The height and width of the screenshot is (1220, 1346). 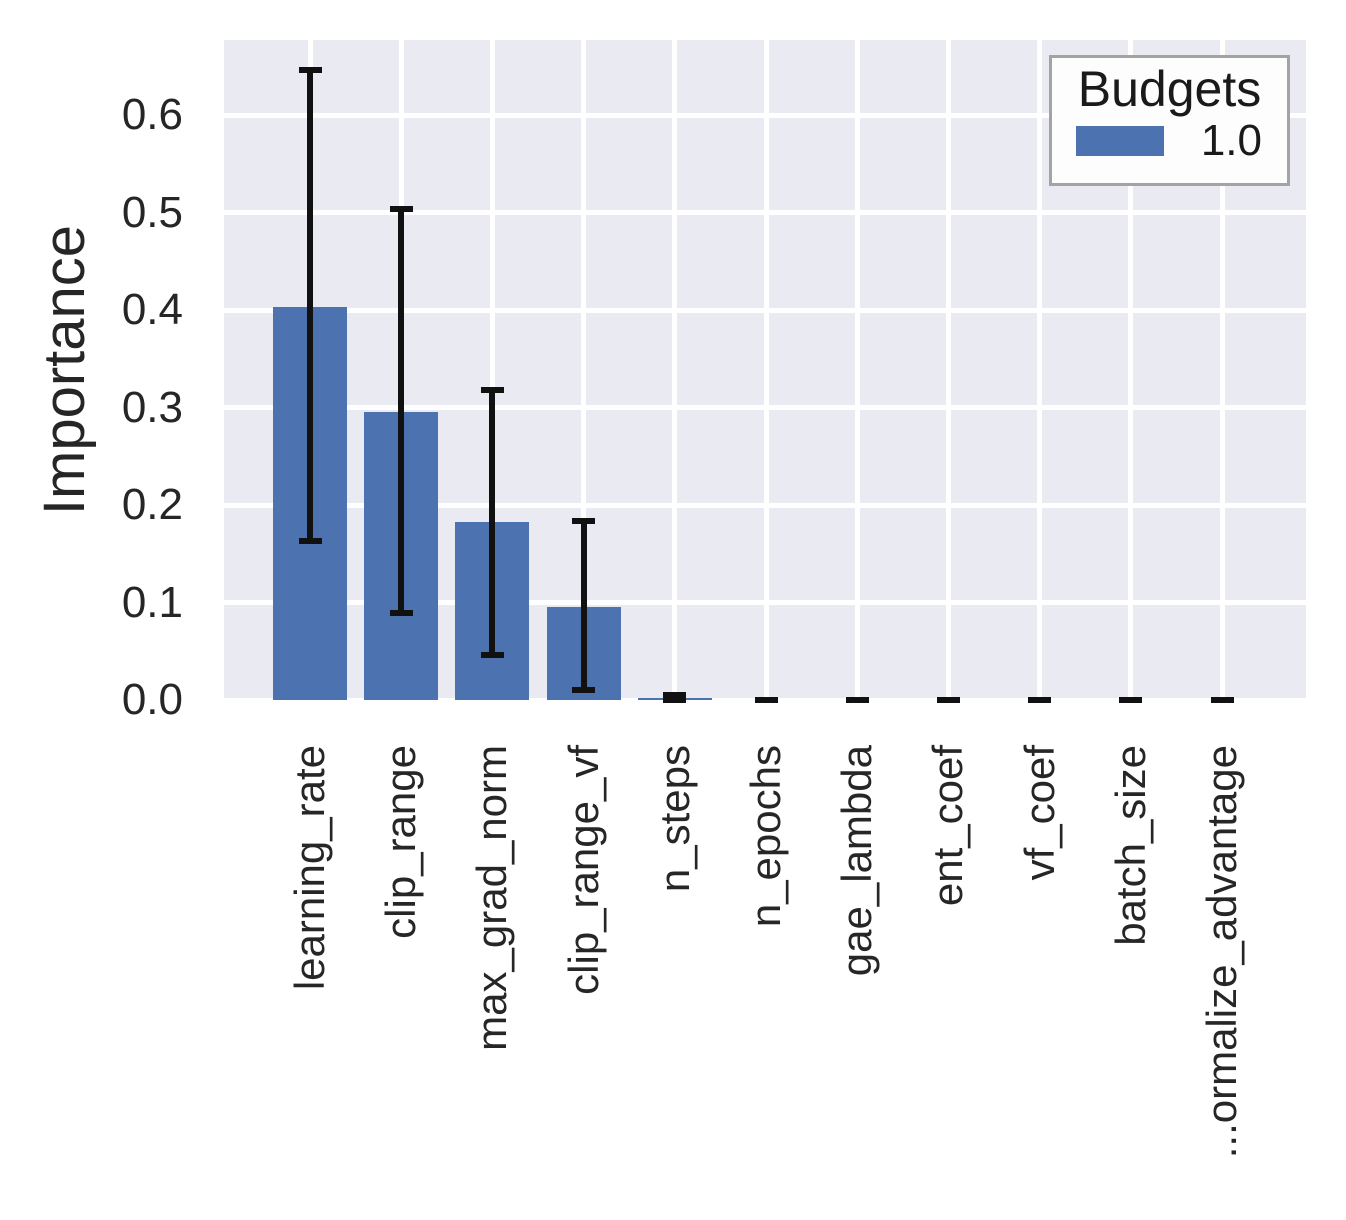 I want to click on x-tick-label: gae_lambda, so click(x=857, y=861).